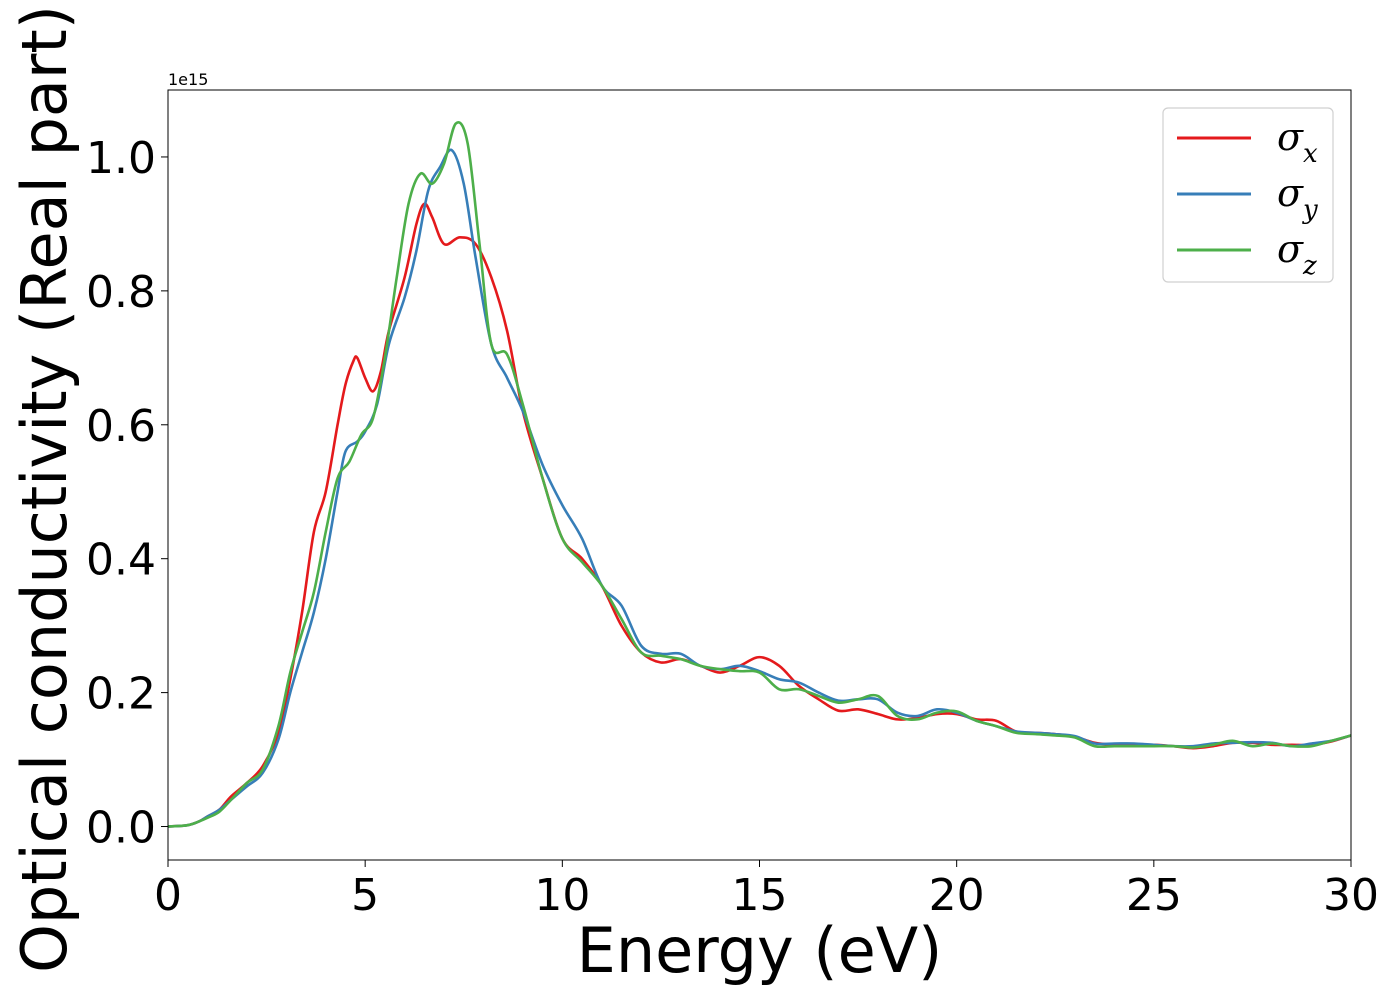  Describe the element at coordinates (121, 158) in the screenshot. I see `y-tick-label: 1.0` at that location.